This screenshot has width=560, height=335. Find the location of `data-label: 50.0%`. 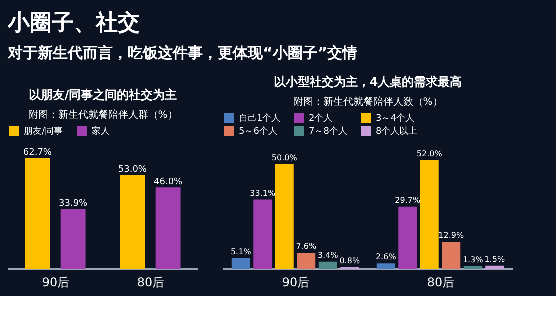

data-label: 50.0% is located at coordinates (285, 157).